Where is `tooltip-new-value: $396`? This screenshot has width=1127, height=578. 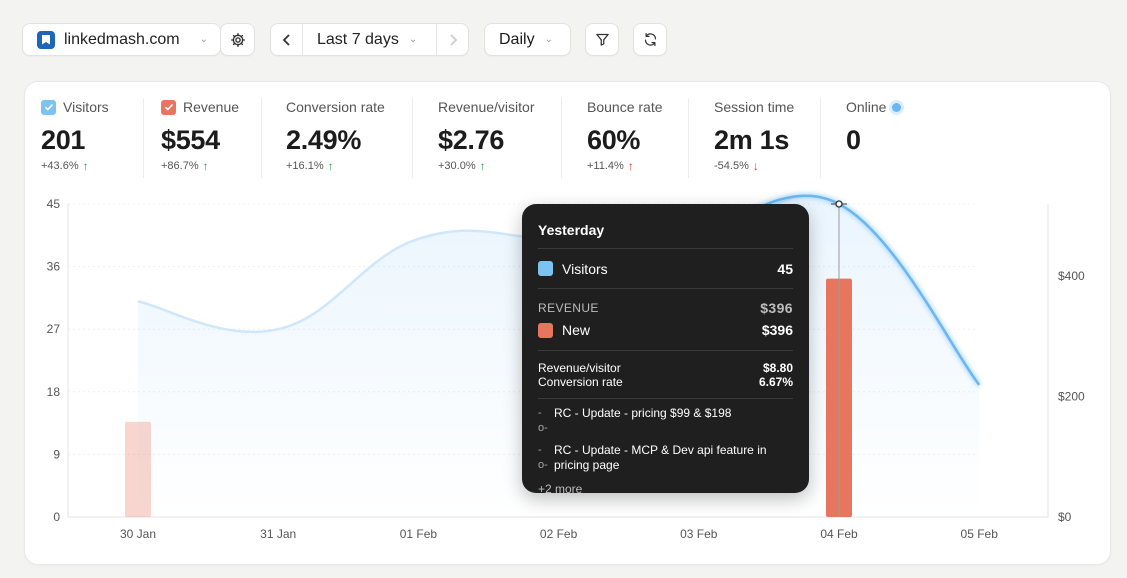 tooltip-new-value: $396 is located at coordinates (777, 330).